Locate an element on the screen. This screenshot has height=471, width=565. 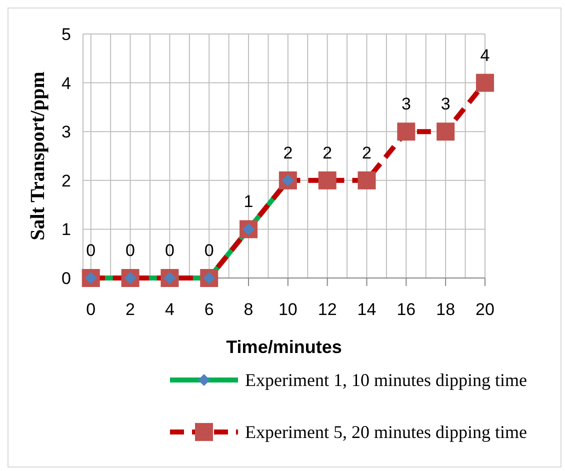
data-label: 1 is located at coordinates (249, 202).